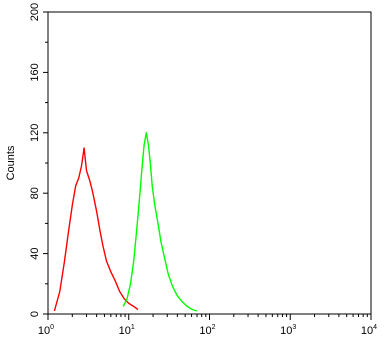 The width and height of the screenshot is (384, 345). Describe the element at coordinates (52, 327) in the screenshot. I see `x-tick-exponent: 0` at that location.